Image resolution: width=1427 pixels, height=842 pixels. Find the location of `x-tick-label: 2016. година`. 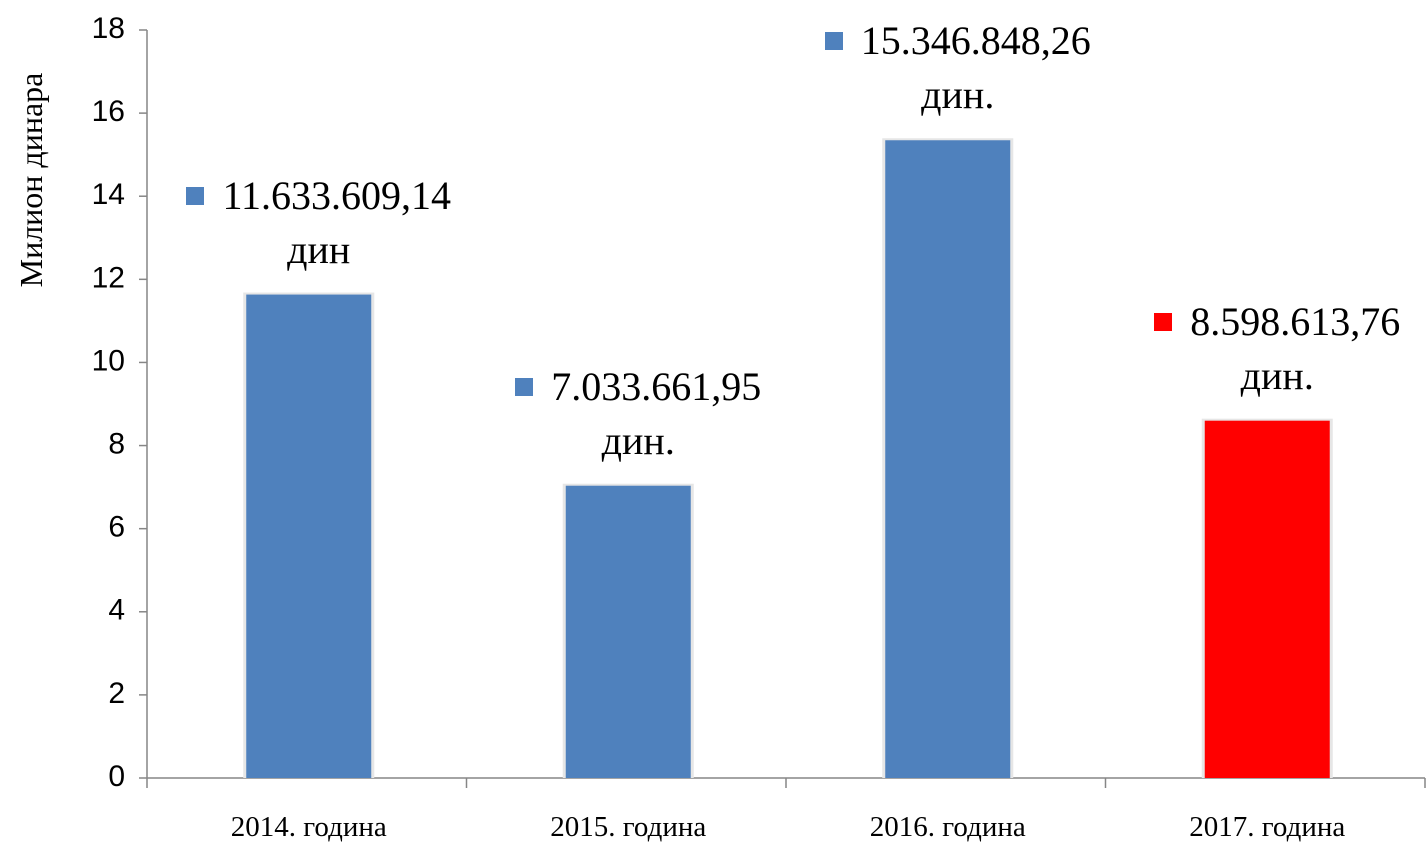

x-tick-label: 2016. година is located at coordinates (948, 826).